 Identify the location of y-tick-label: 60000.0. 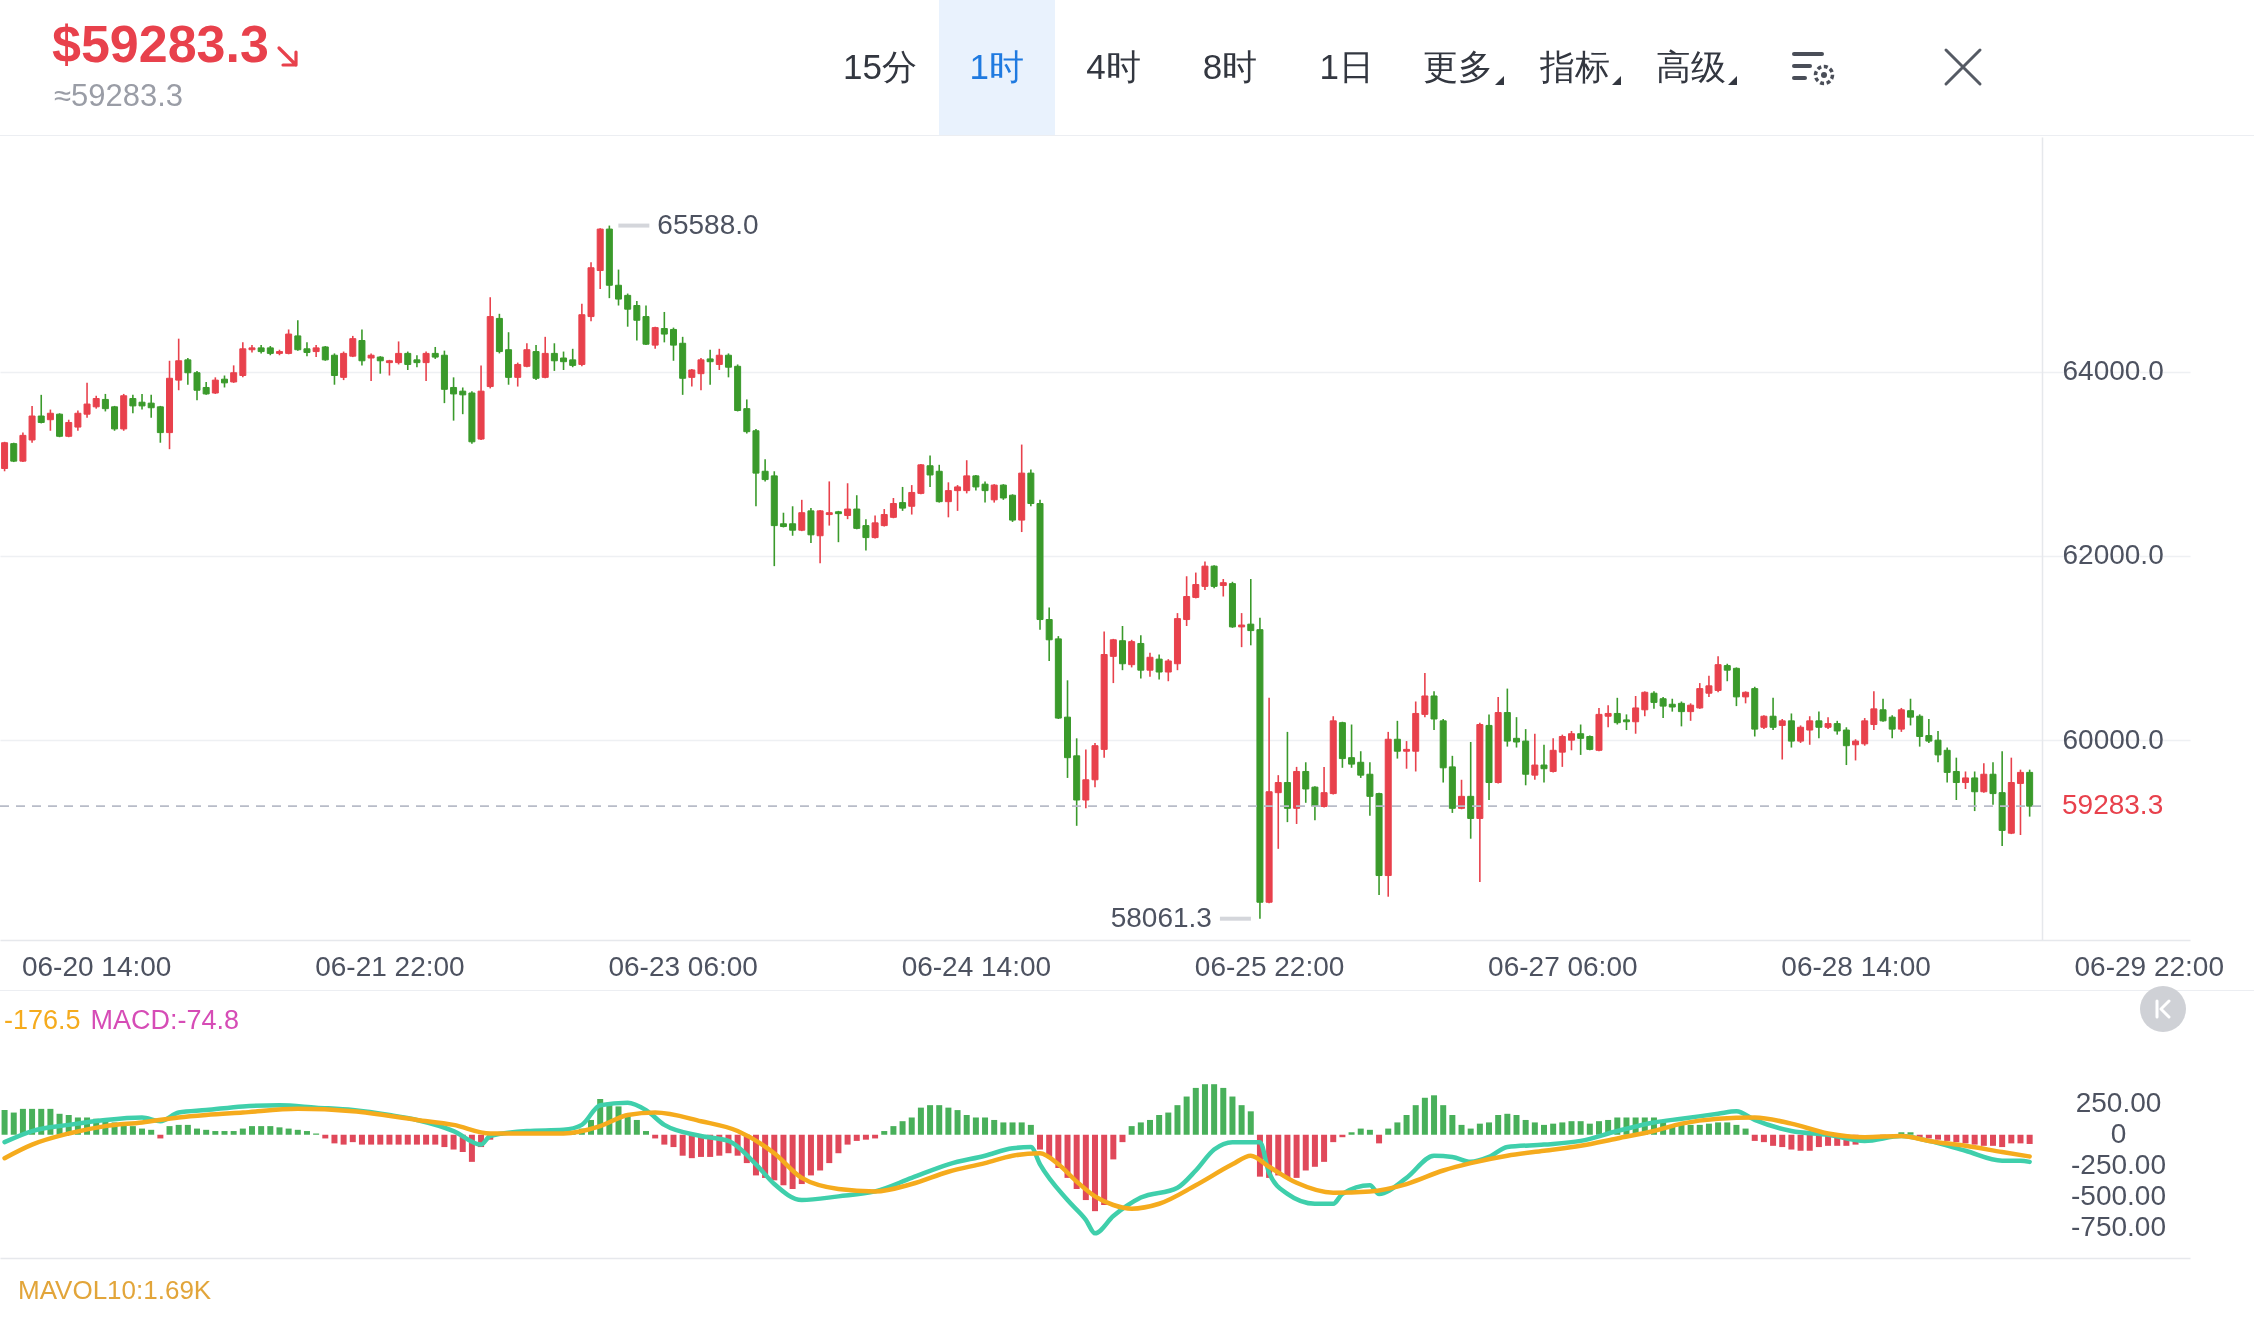
(2113, 739).